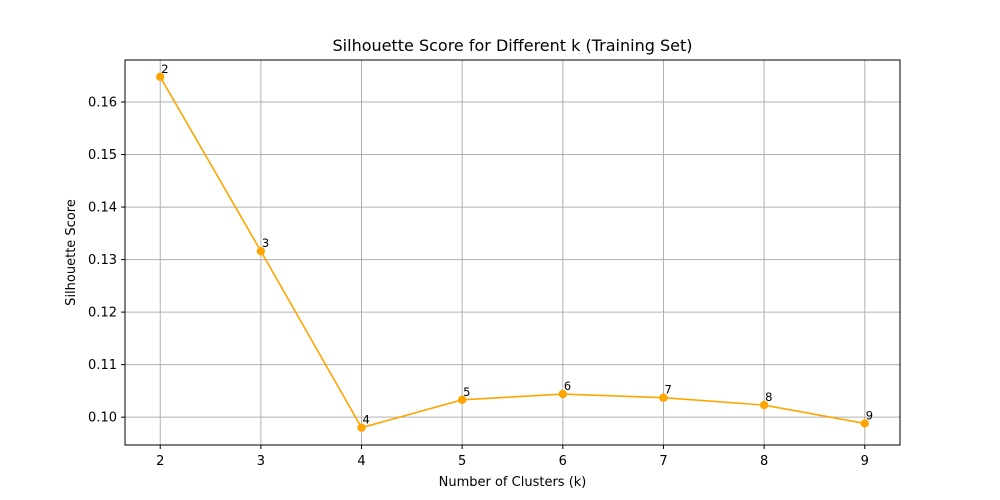  I want to click on x-tick-label: 8, so click(764, 461).